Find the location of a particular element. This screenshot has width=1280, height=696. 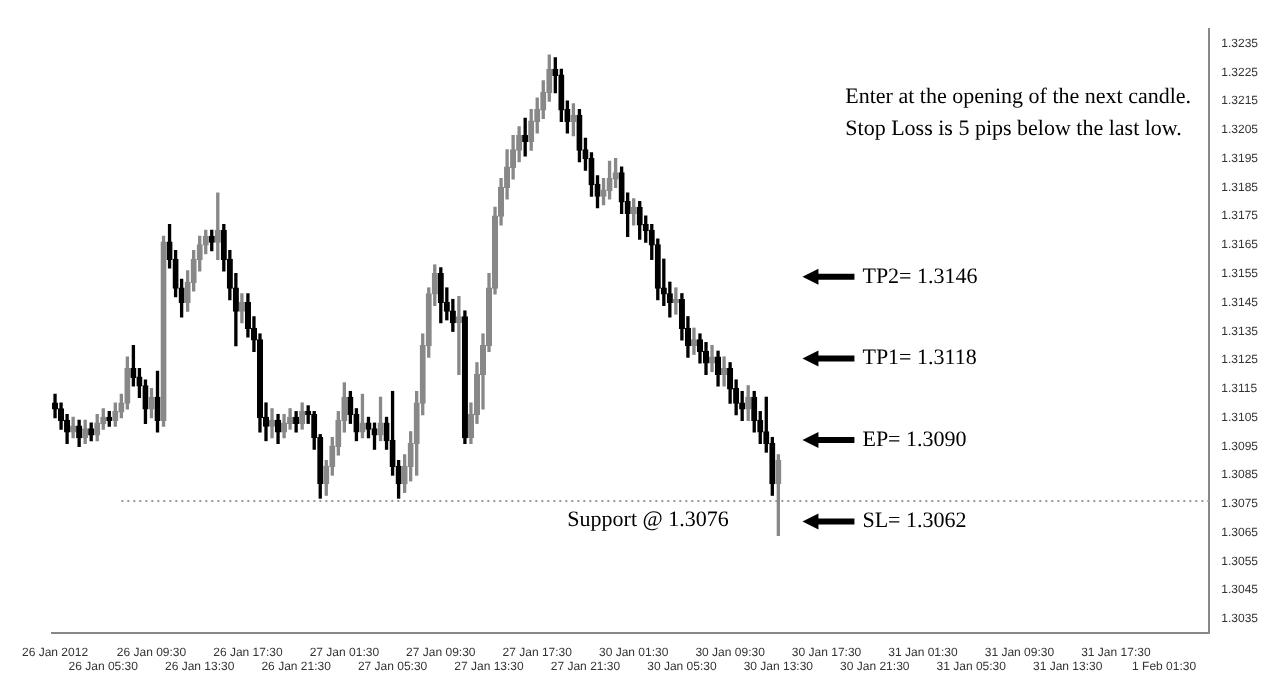

annotation: Stop Loss is 5 pips below the last low. is located at coordinates (1014, 128).